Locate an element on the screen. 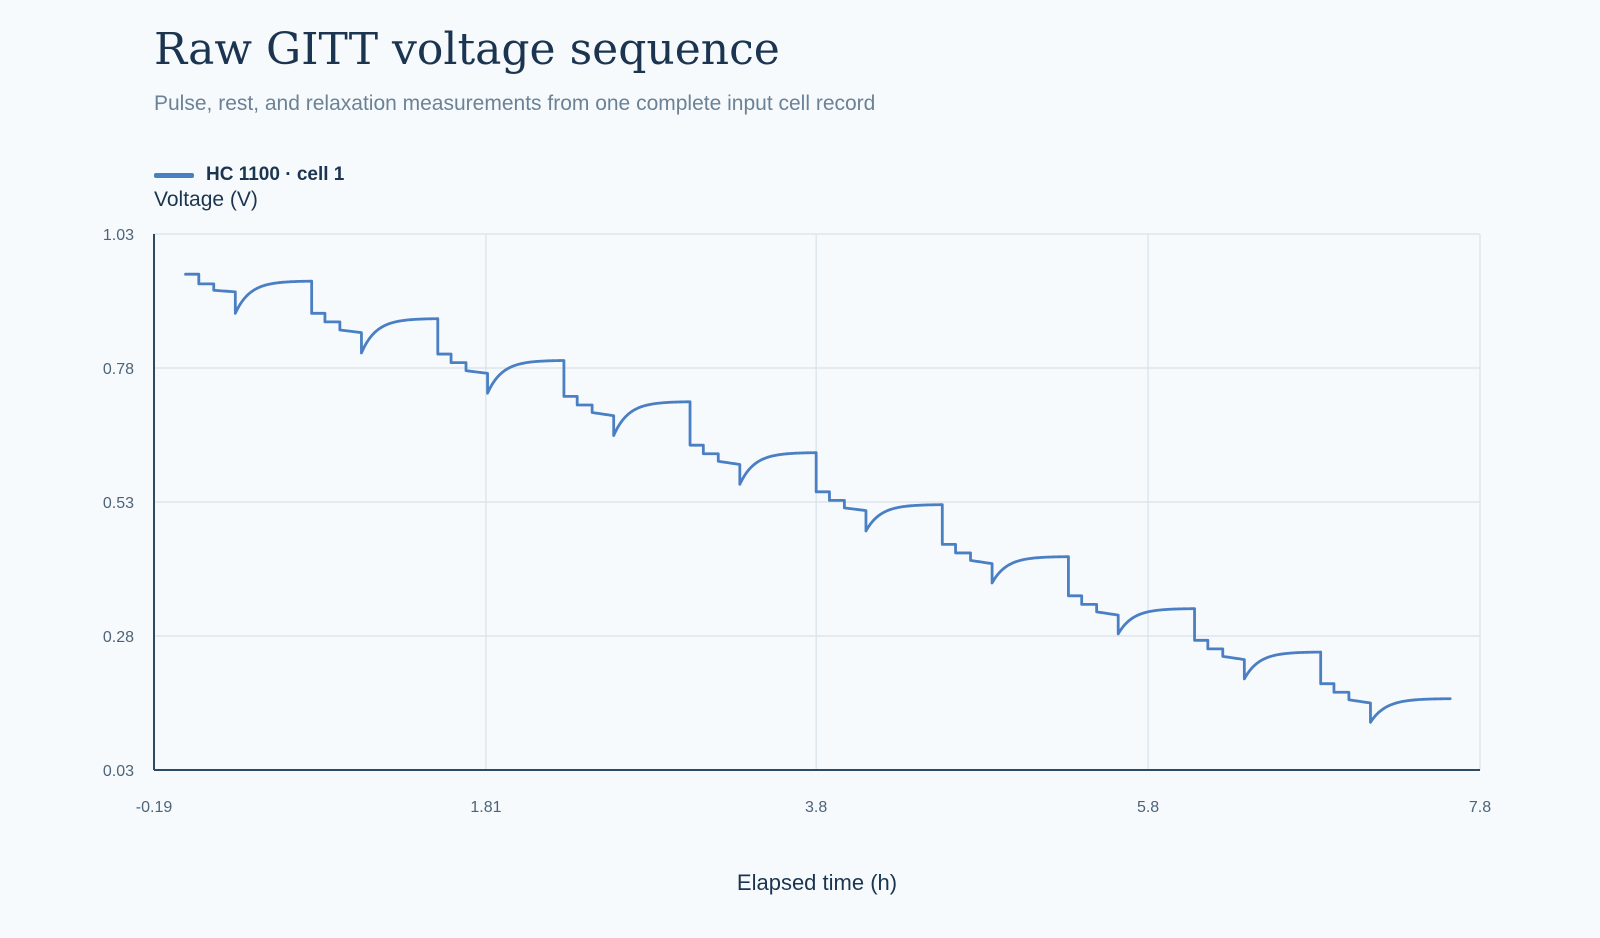 The width and height of the screenshot is (1600, 938). y-tick-label: 0.03 is located at coordinates (118, 771).